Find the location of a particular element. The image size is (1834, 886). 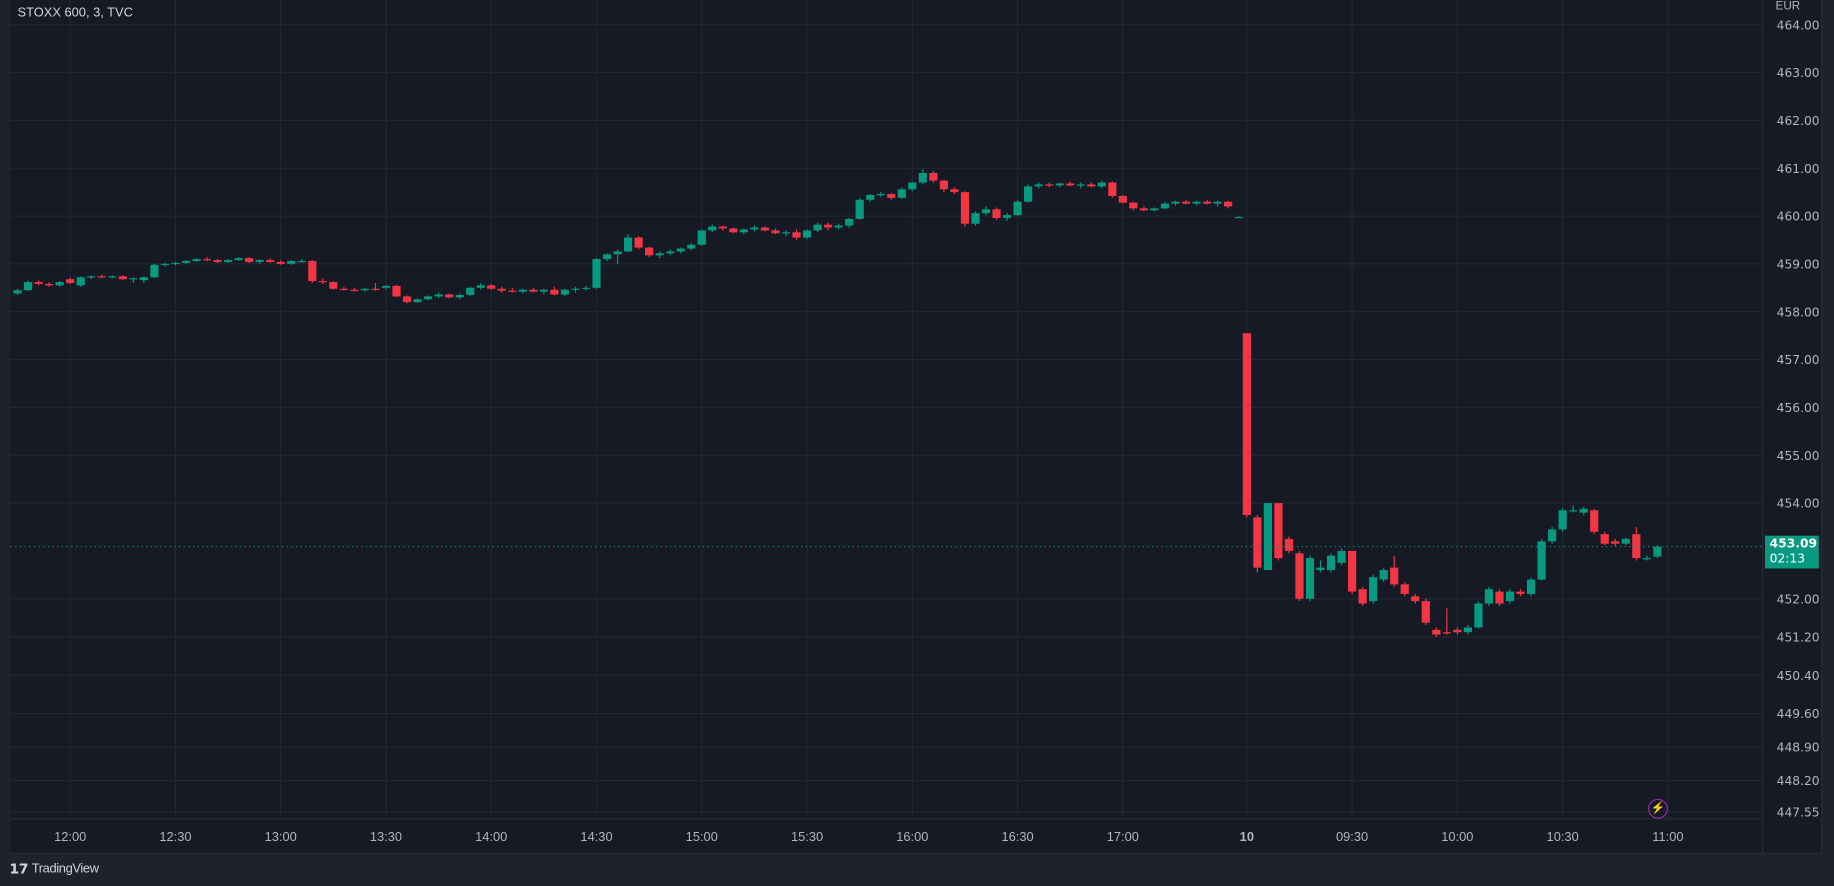

price-tick-label: 455.00 is located at coordinates (1798, 456).